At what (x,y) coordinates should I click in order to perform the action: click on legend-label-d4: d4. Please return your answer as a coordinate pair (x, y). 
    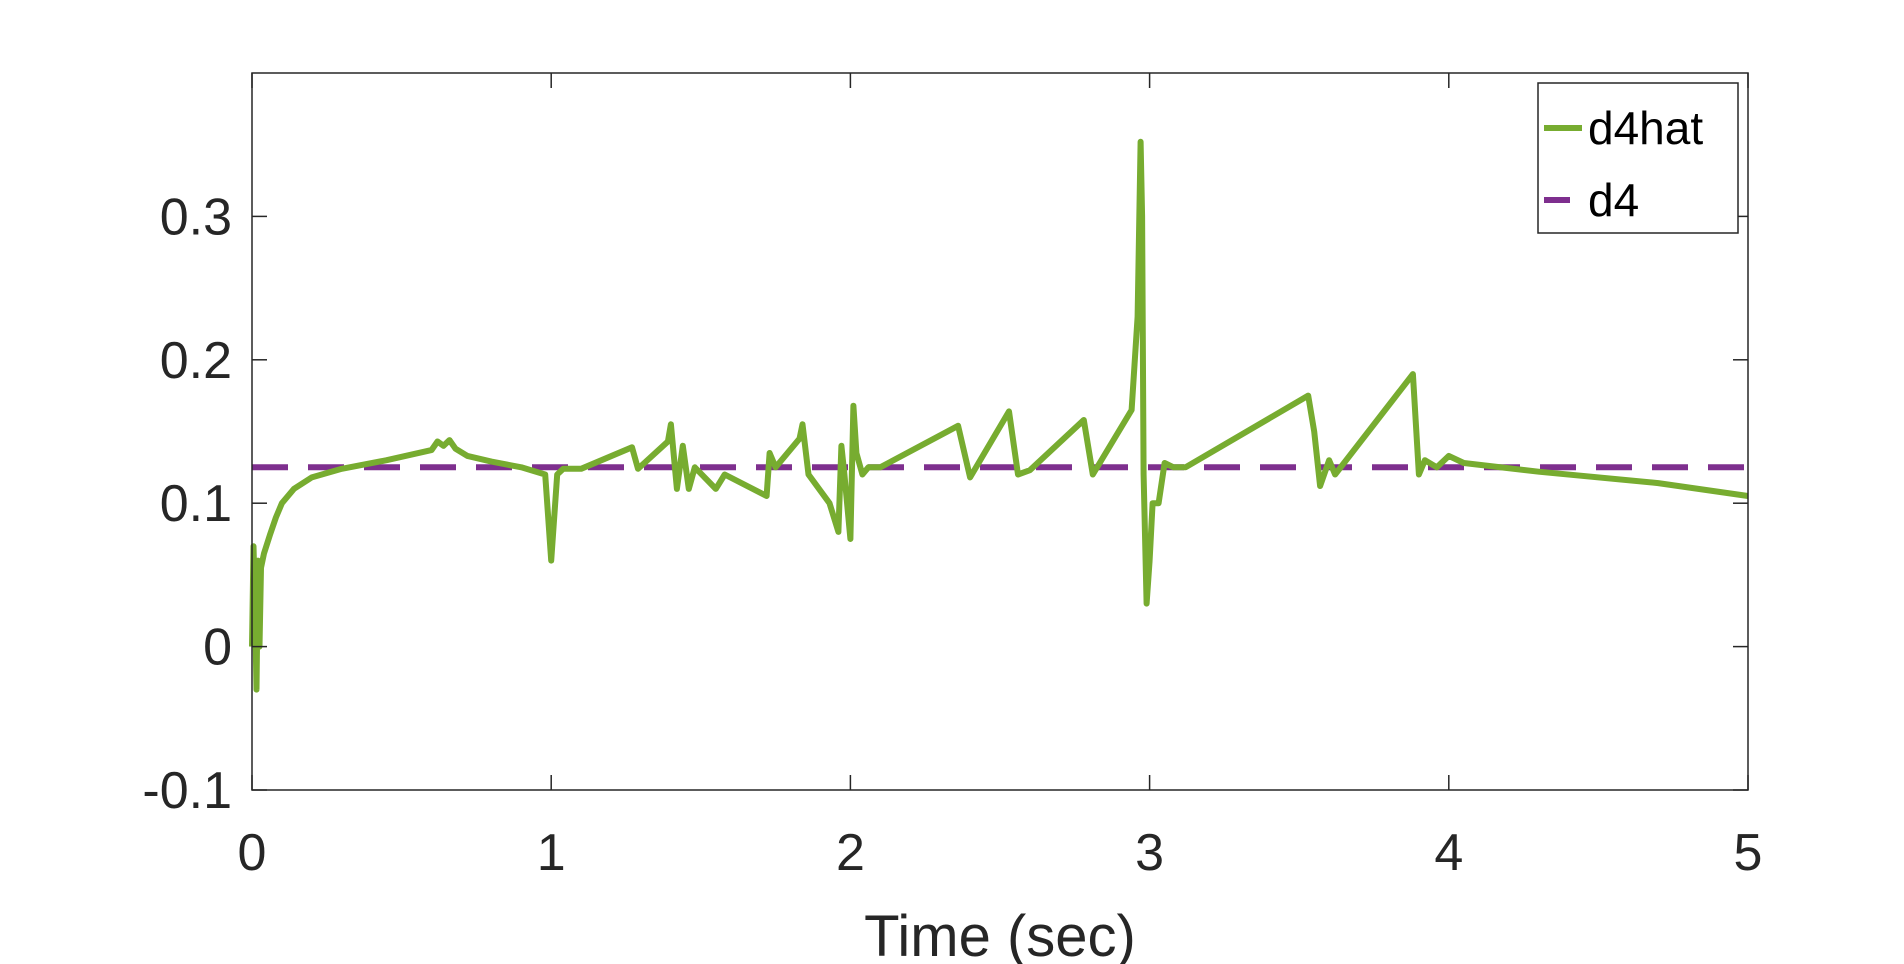
    Looking at the image, I should click on (1613, 200).